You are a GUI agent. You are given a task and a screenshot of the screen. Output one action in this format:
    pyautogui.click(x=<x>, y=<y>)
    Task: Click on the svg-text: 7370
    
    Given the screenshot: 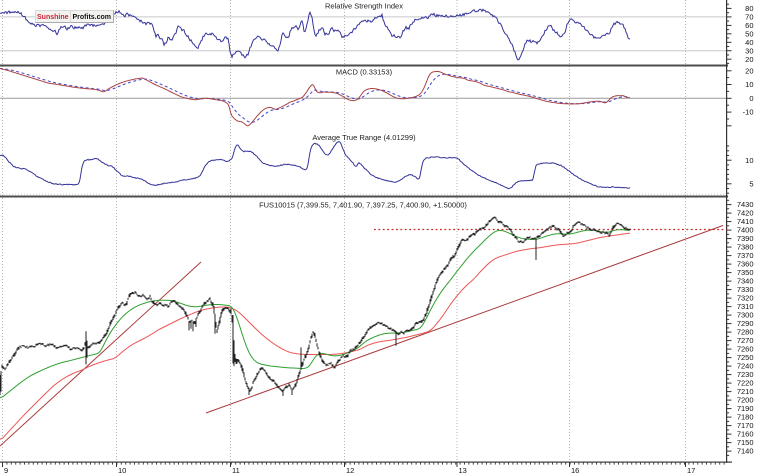 What is the action you would take?
    pyautogui.click(x=745, y=255)
    